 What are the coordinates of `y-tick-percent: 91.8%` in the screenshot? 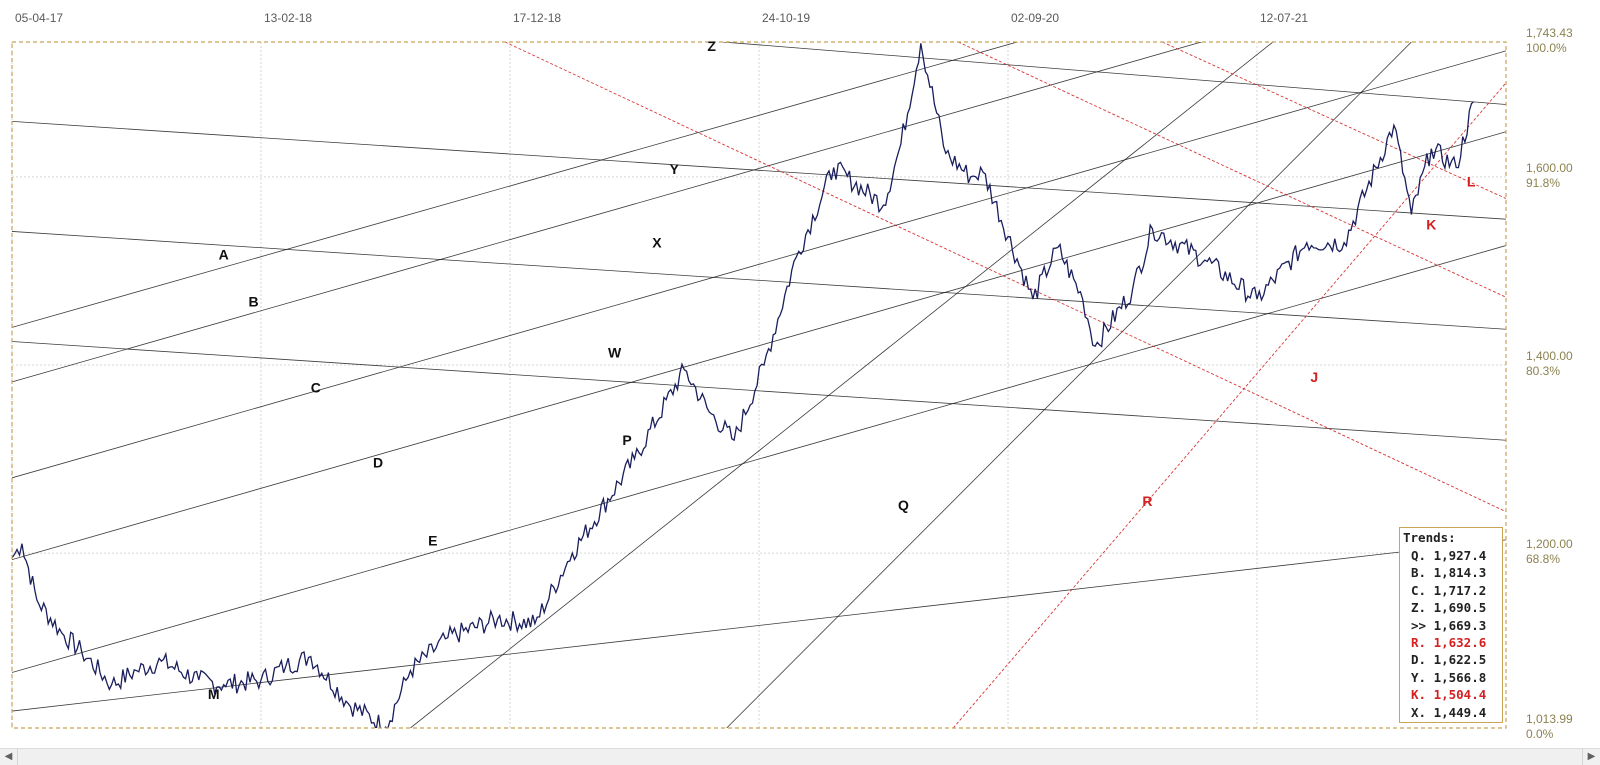 It's located at (1543, 183).